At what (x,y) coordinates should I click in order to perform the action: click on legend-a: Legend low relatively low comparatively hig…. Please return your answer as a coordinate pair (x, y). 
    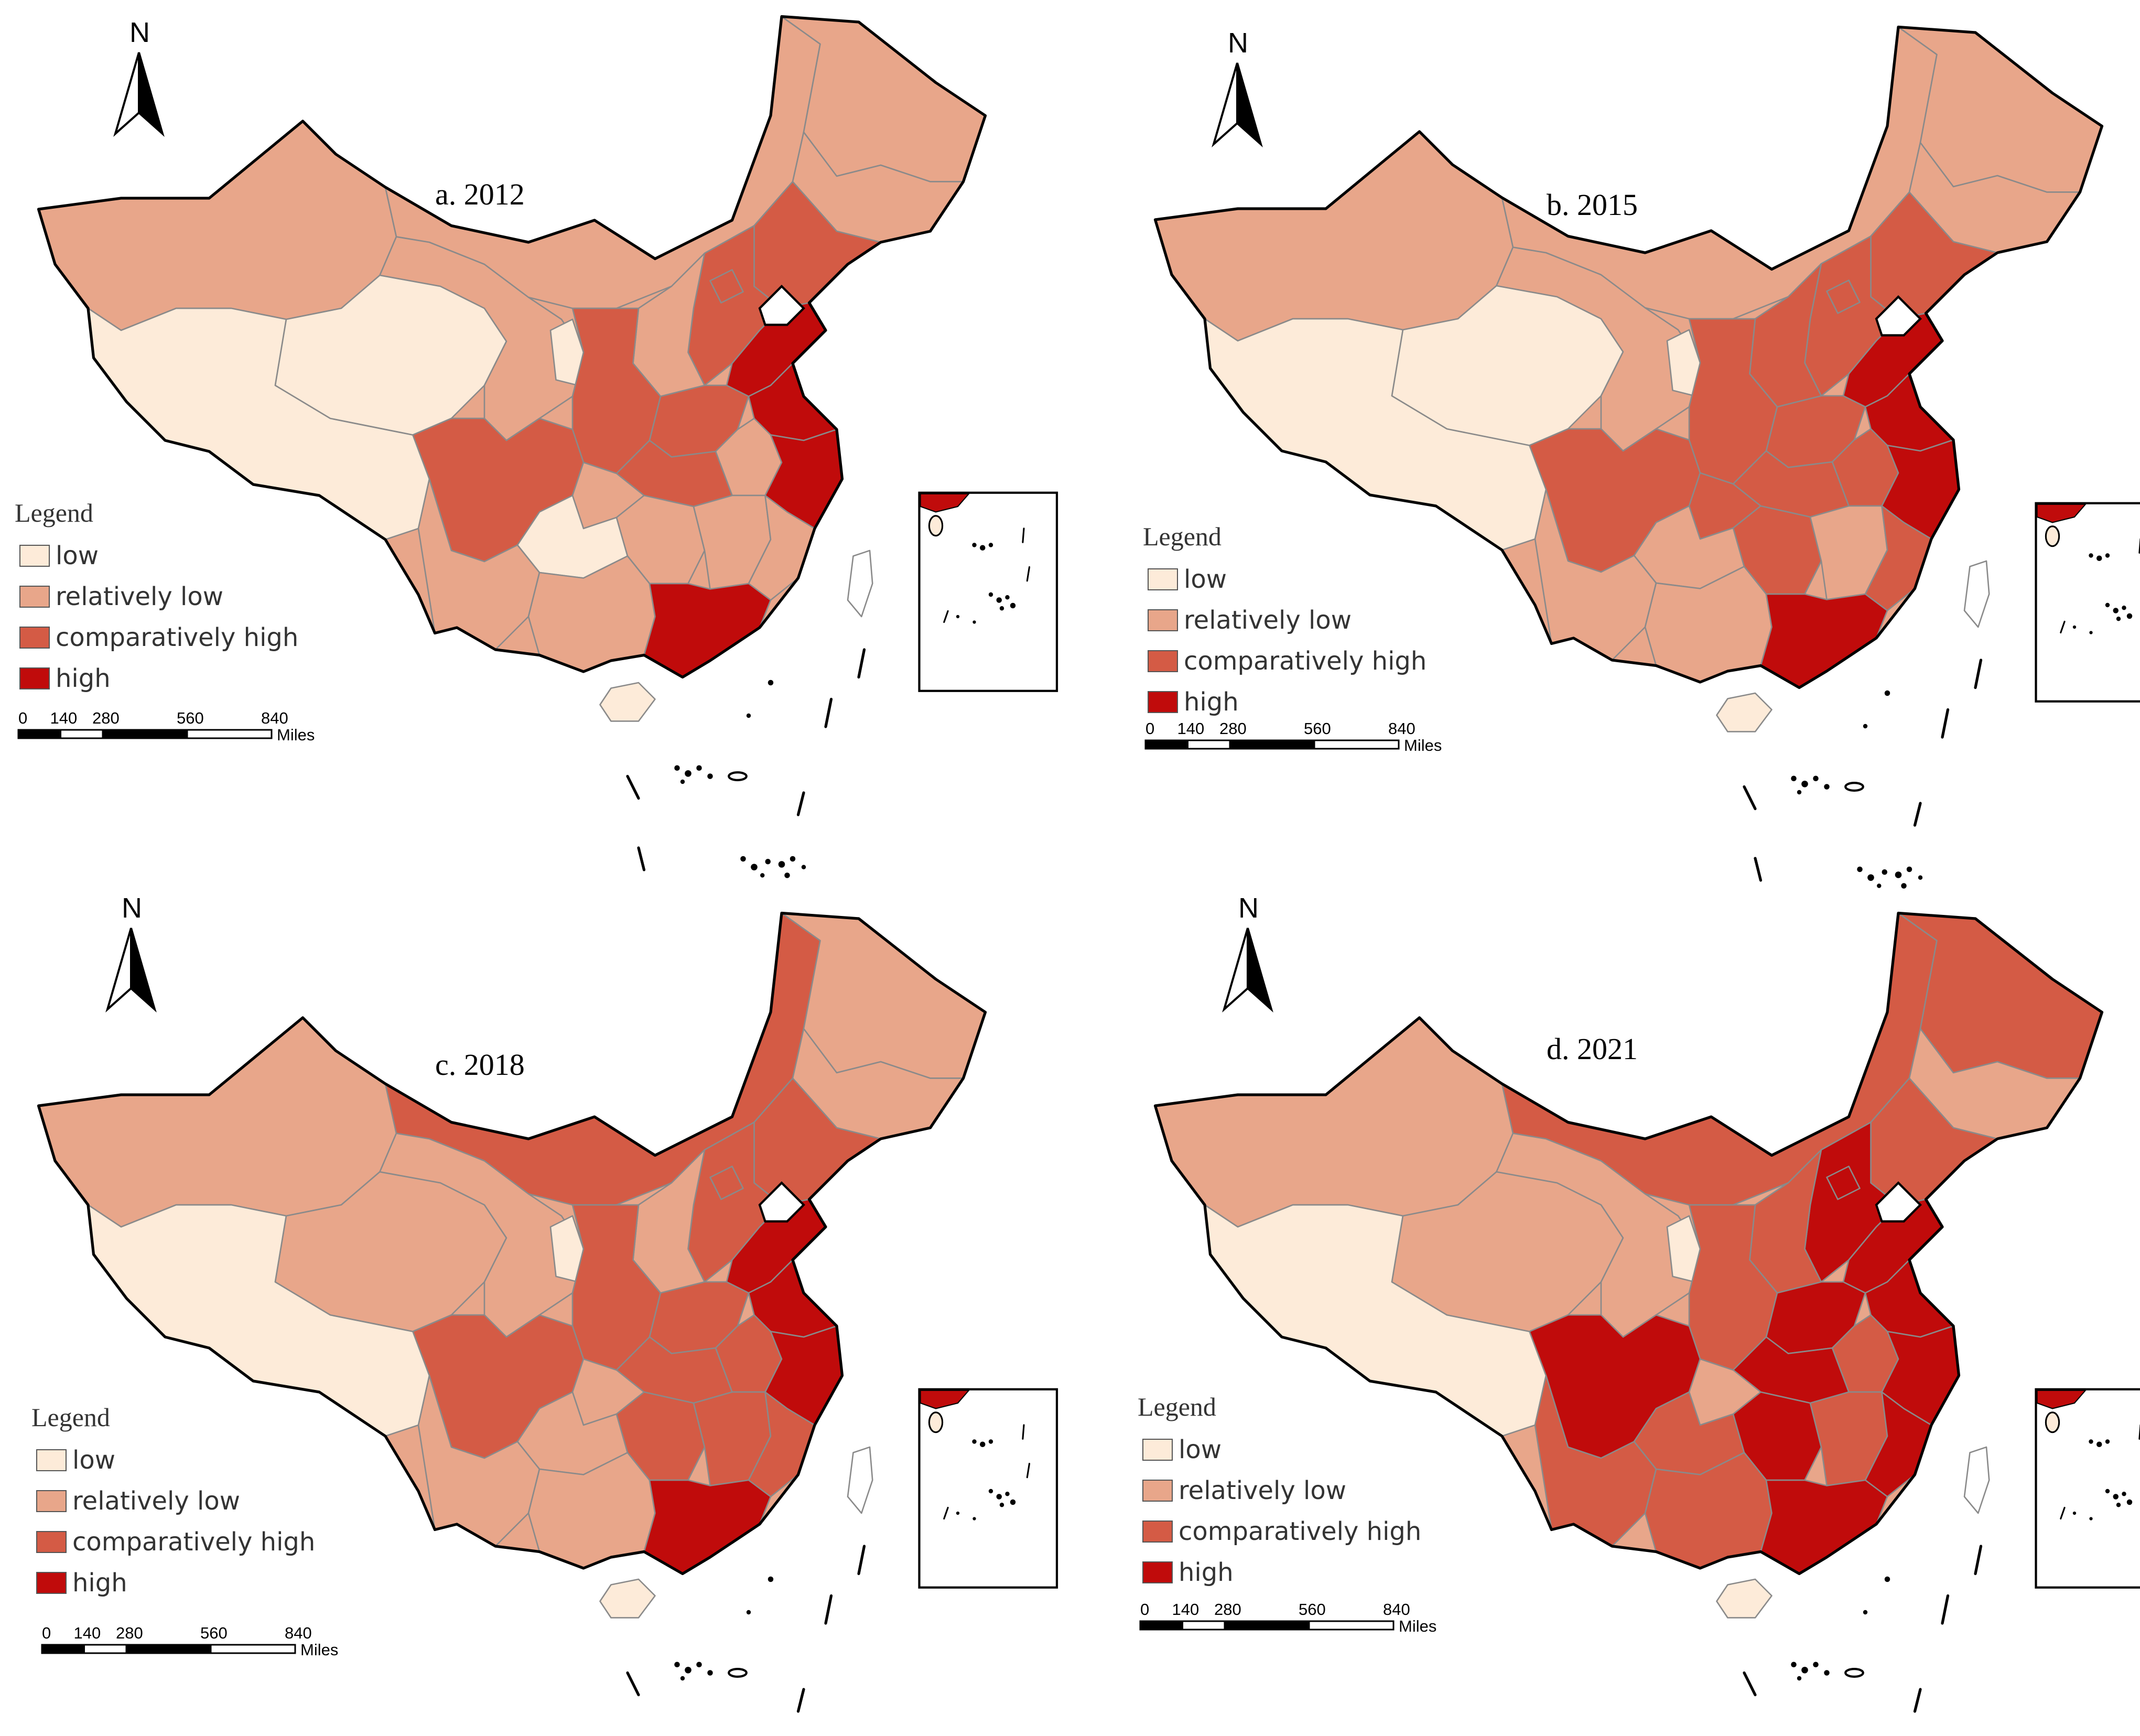
    Looking at the image, I should click on (156, 596).